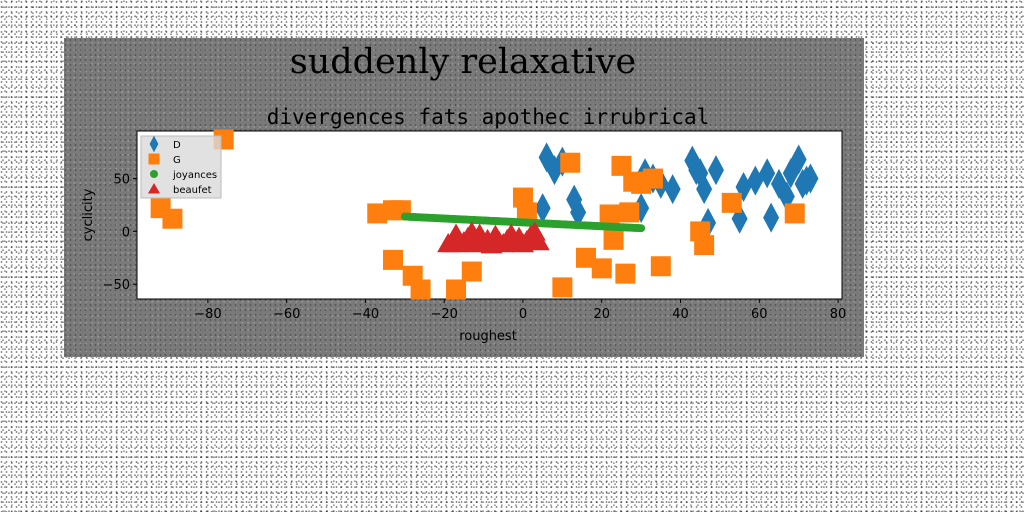 The image size is (1024, 512). I want to click on legend-label-D: D, so click(177, 145).